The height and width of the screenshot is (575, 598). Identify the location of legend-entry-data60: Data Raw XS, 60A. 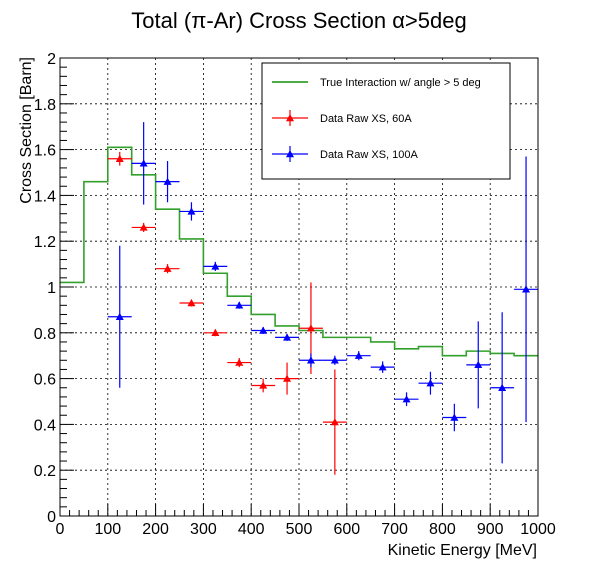
(342, 118).